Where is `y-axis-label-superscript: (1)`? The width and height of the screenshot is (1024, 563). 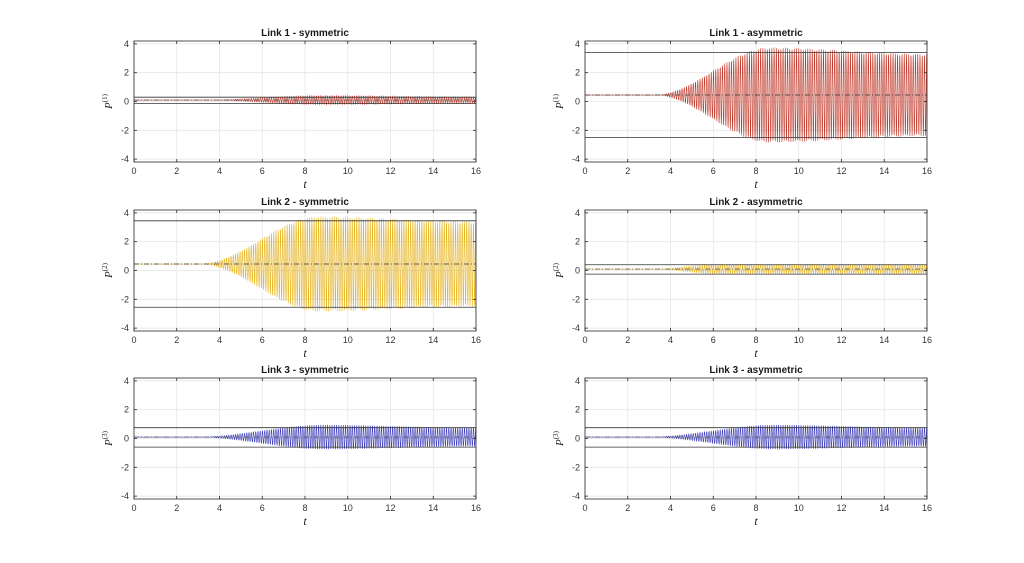
y-axis-label-superscript: (1) is located at coordinates (105, 97).